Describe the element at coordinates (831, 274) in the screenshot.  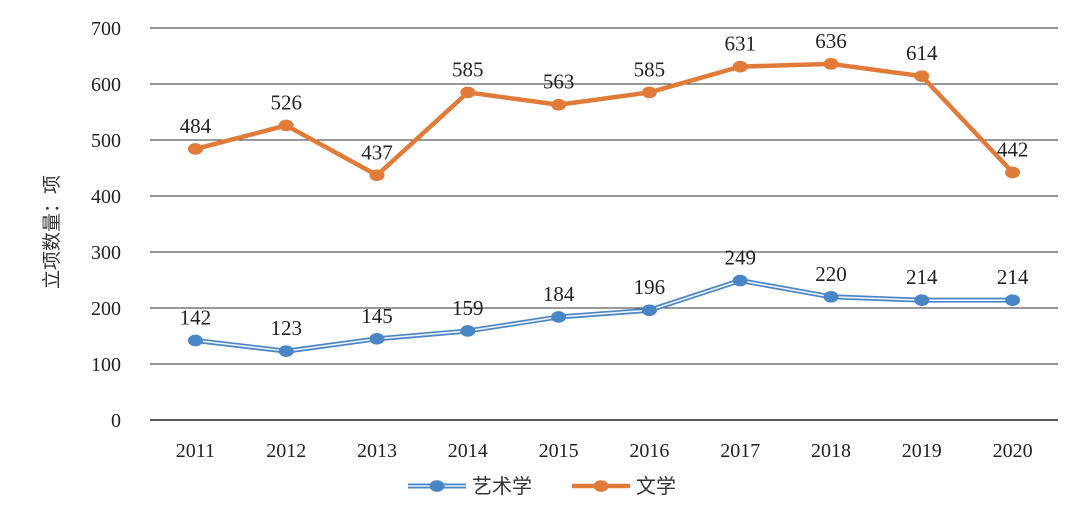
I see `data-label: 220` at that location.